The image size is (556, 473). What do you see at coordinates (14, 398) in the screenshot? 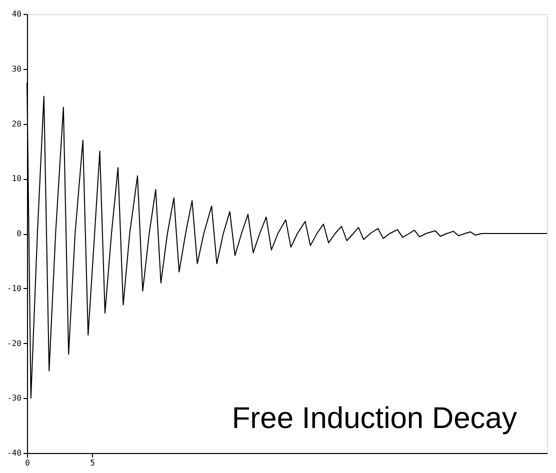
I see `y-tick-label: -30` at bounding box center [14, 398].